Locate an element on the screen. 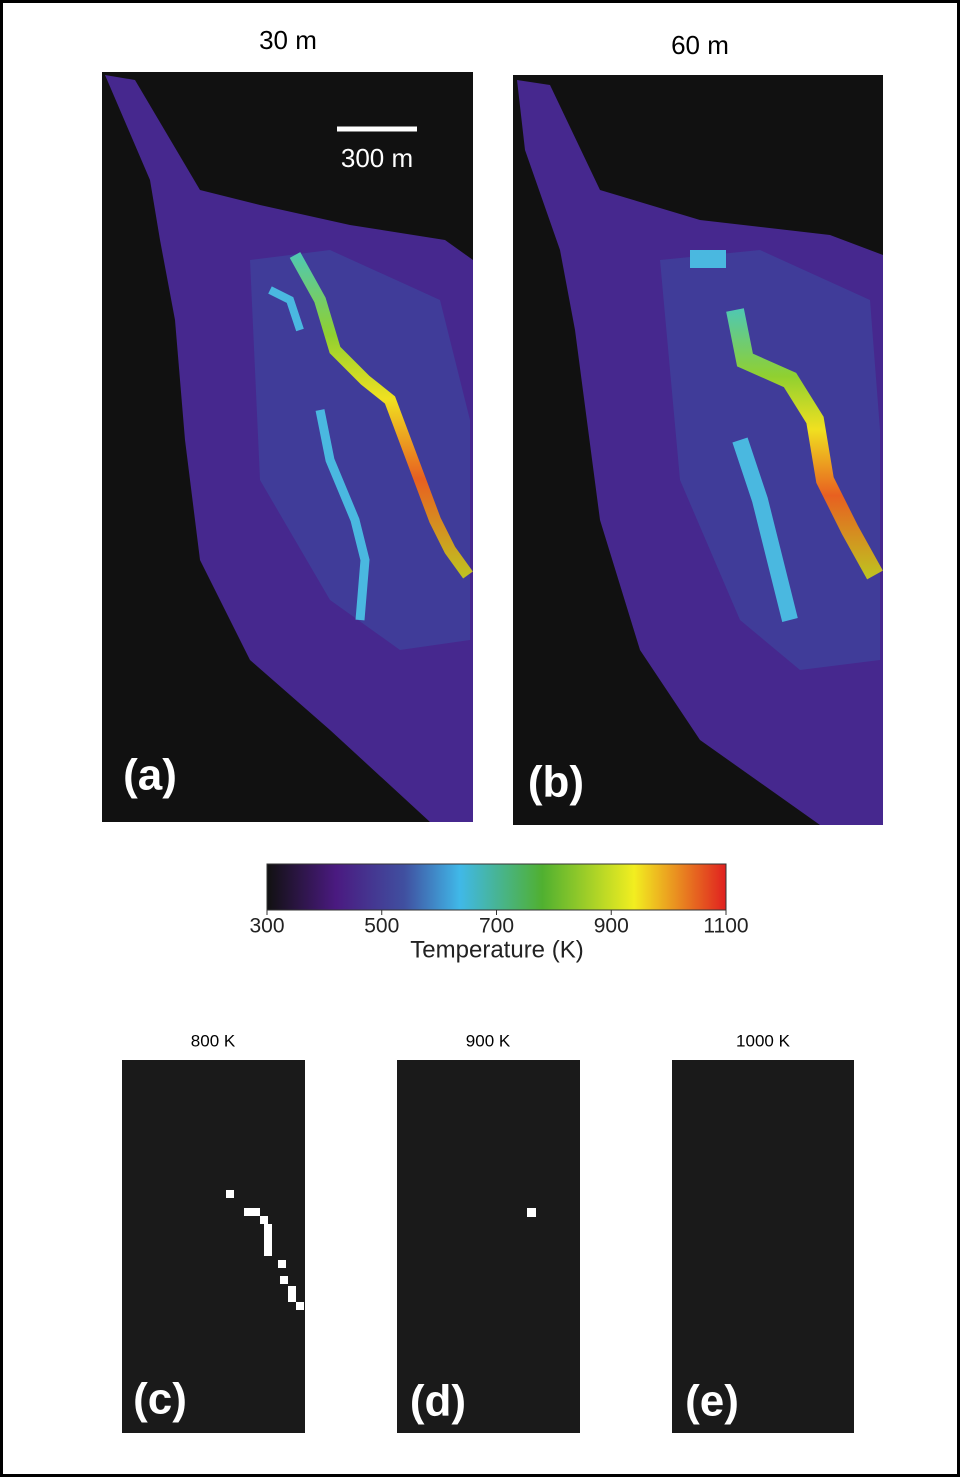  colorbar is located at coordinates (496, 887).